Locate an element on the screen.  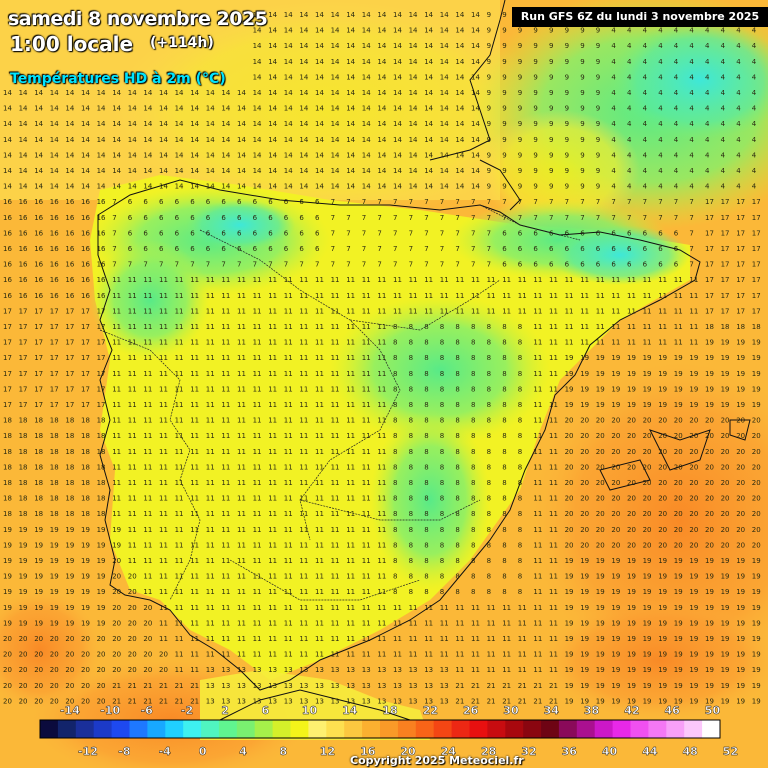
variable-title: Températures HD à 2m (°C) is located at coordinates (118, 79).